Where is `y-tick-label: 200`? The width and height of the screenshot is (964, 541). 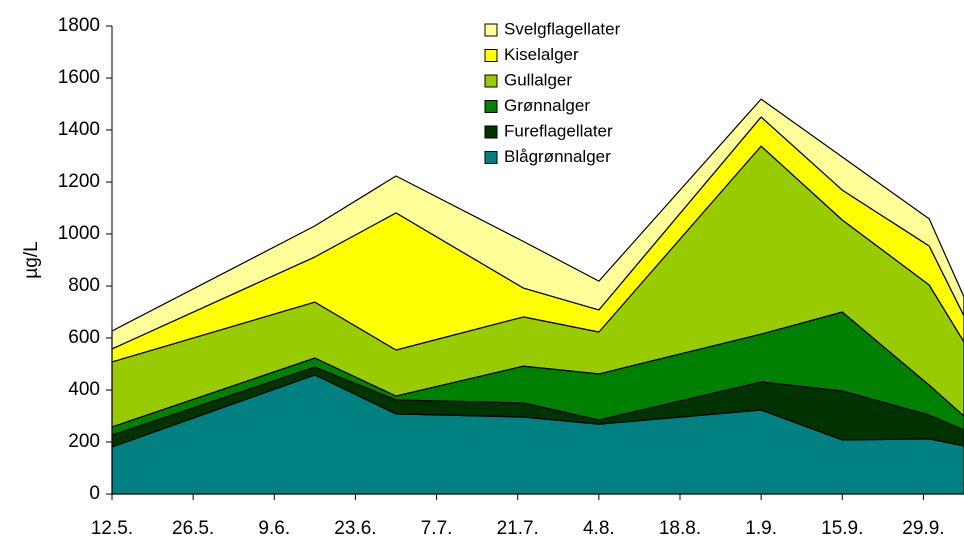 y-tick-label: 200 is located at coordinates (84, 441).